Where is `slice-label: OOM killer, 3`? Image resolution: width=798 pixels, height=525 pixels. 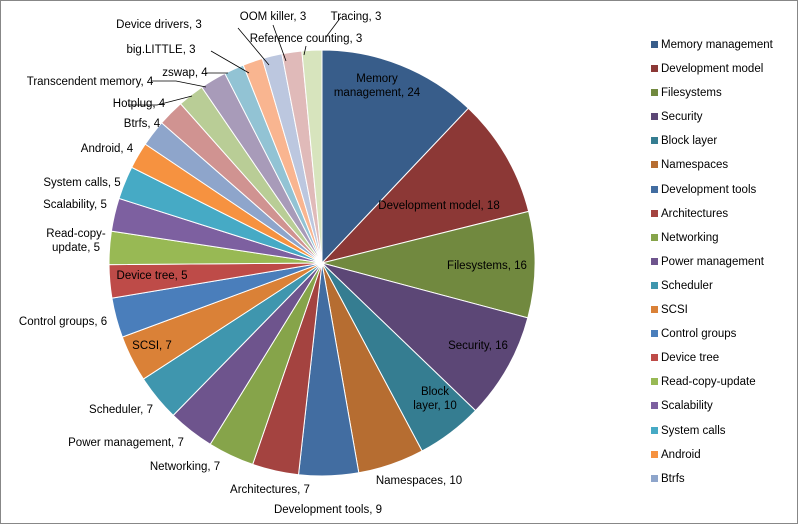
slice-label: OOM killer, 3 is located at coordinates (273, 17).